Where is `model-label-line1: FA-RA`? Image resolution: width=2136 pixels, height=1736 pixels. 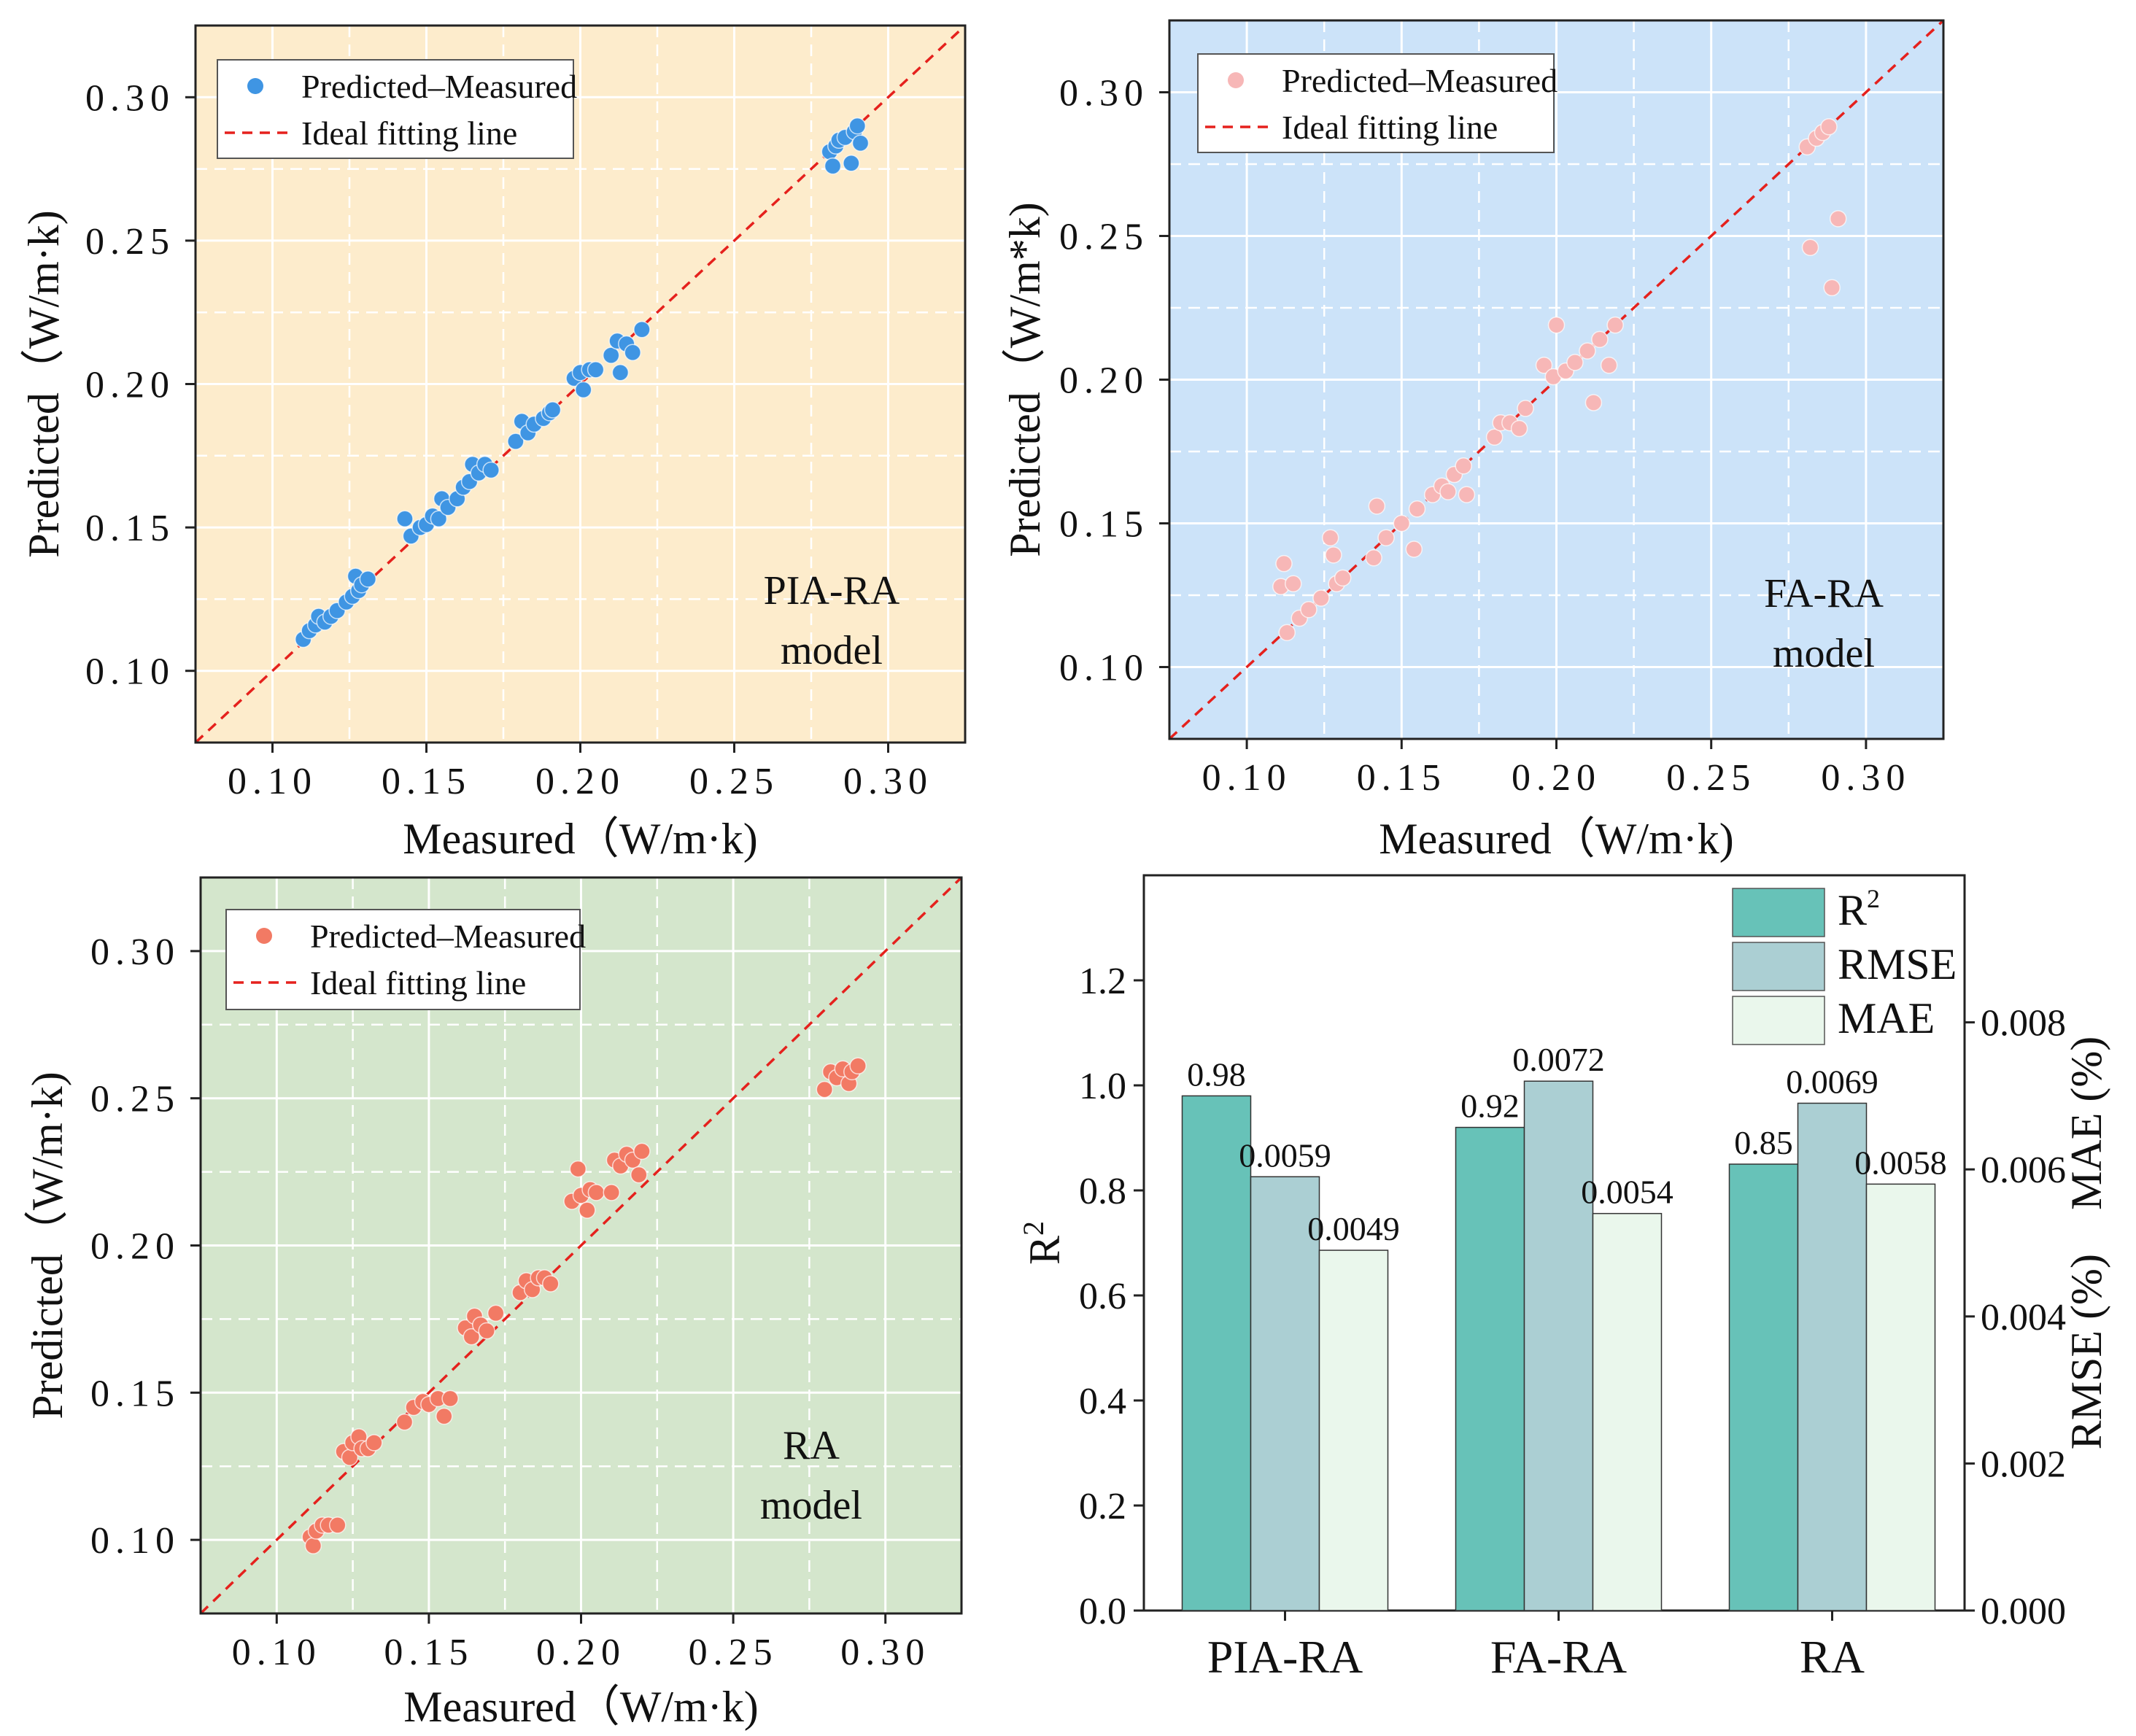
model-label-line1: FA-RA is located at coordinates (1824, 593).